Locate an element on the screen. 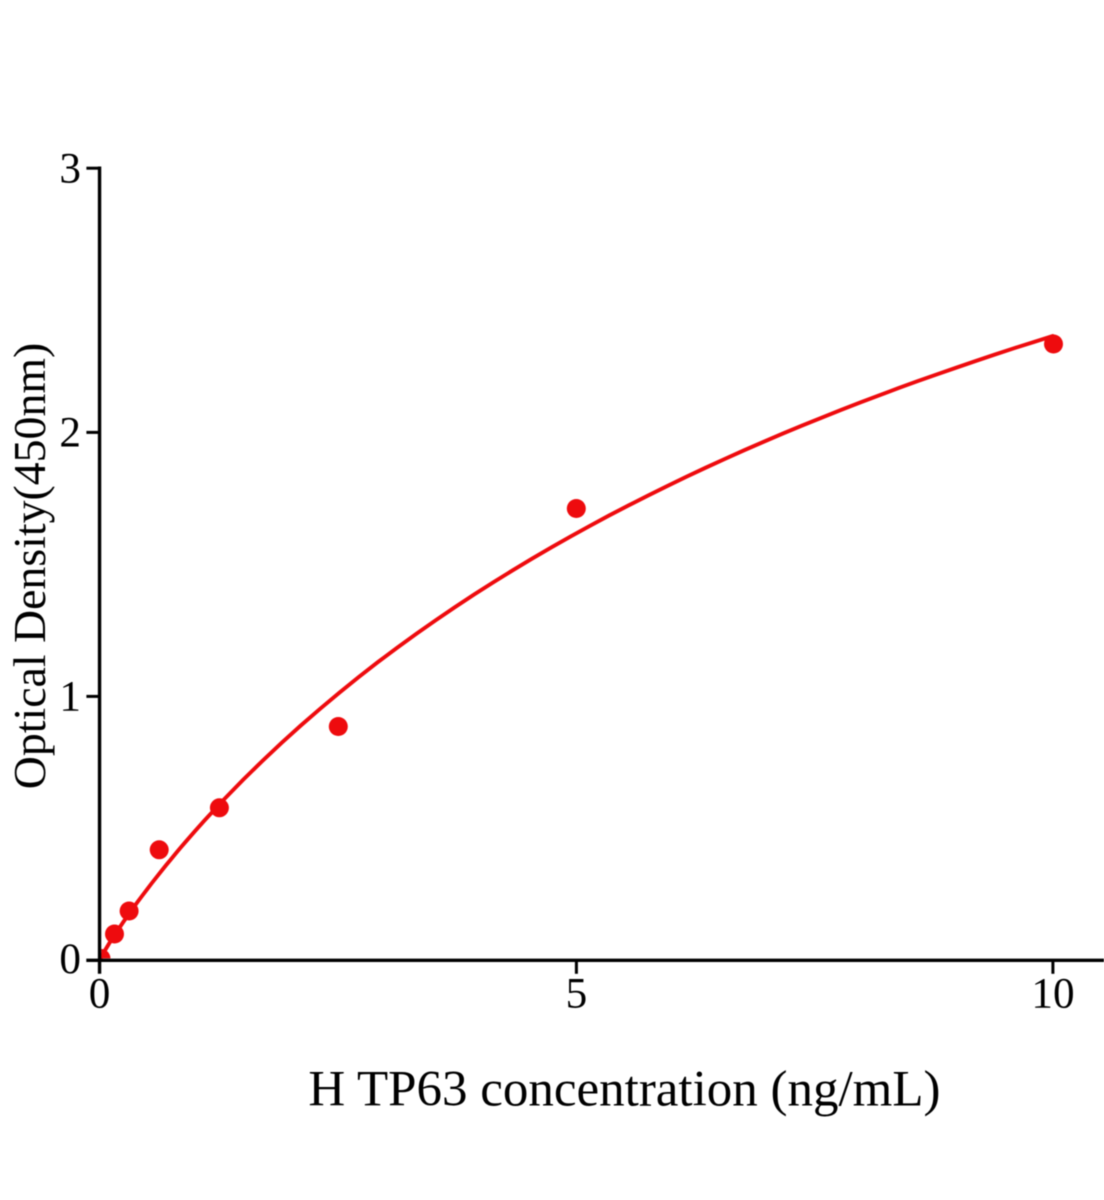 The image size is (1104, 1200). svg-text: Optical Density(450nm) is located at coordinates (29, 566).